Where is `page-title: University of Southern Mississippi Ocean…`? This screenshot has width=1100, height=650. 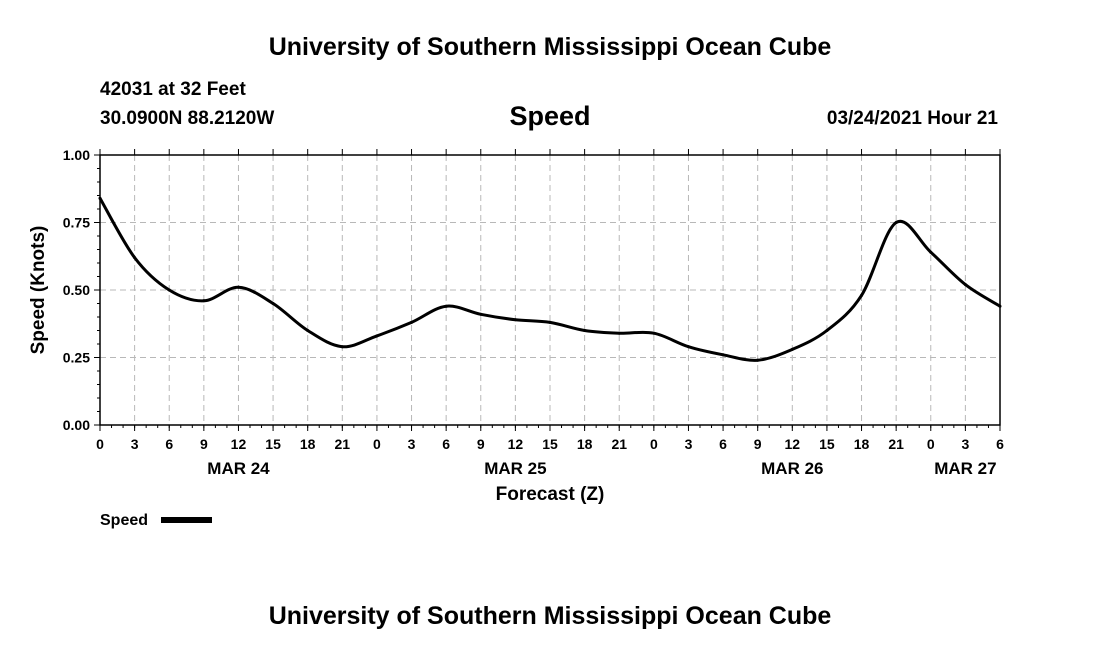
page-title: University of Southern Mississippi Ocean… is located at coordinates (550, 47).